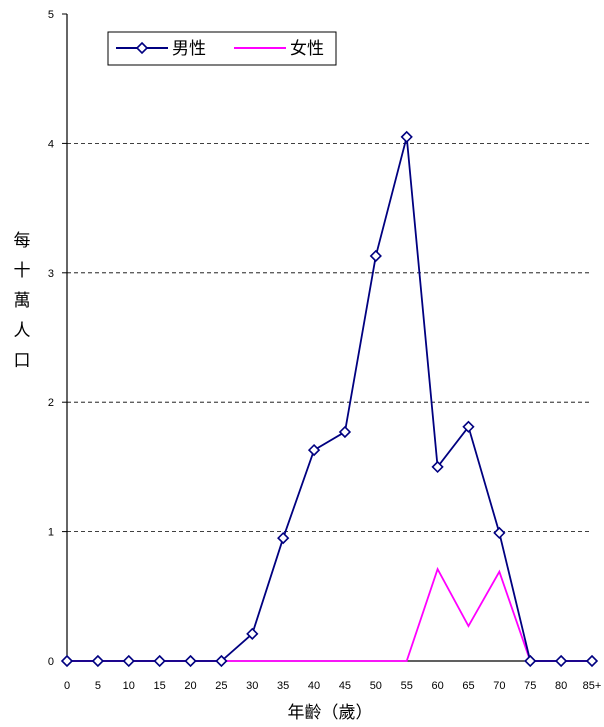 Image resolution: width=604 pixels, height=727 pixels. Describe the element at coordinates (51, 662) in the screenshot. I see `y-tick-label: 0` at that location.